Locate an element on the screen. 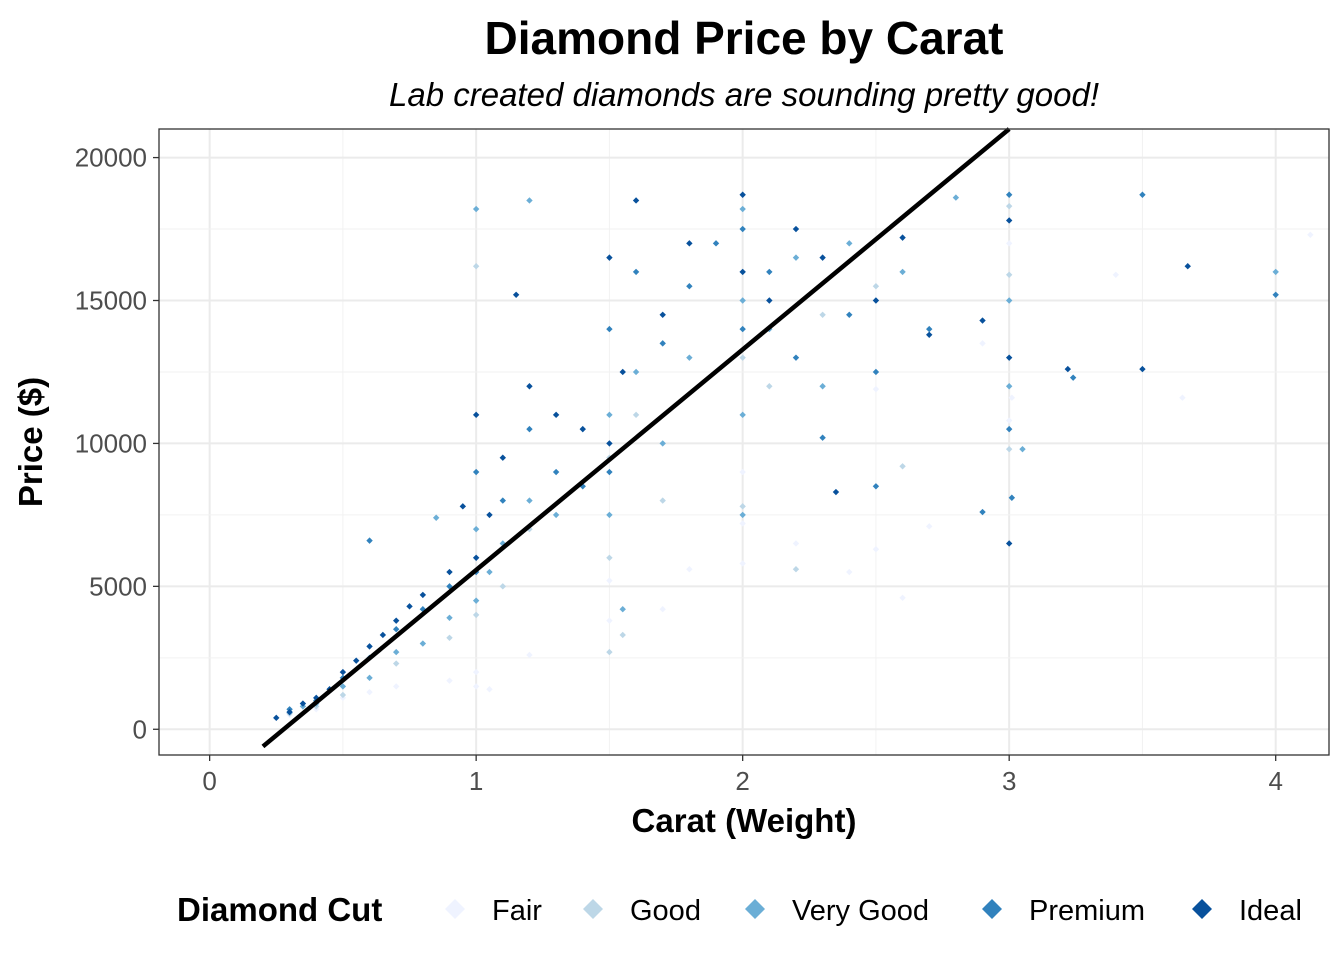 The image size is (1344, 960). legend-label: Ideal is located at coordinates (1270, 911).